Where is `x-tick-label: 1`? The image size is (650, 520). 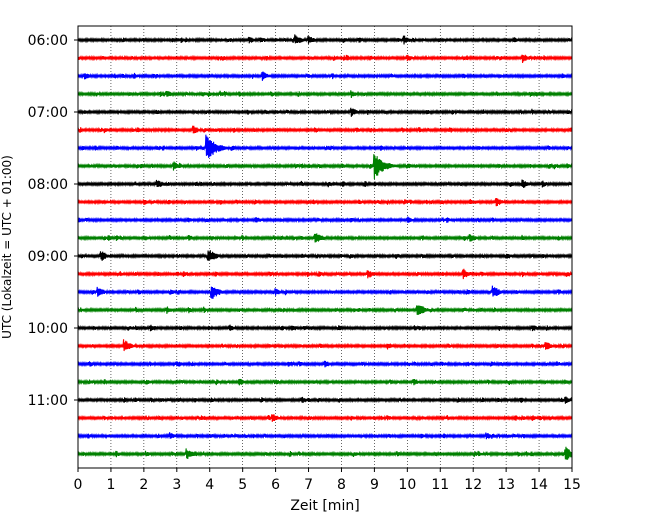 x-tick-label: 1 is located at coordinates (110, 485).